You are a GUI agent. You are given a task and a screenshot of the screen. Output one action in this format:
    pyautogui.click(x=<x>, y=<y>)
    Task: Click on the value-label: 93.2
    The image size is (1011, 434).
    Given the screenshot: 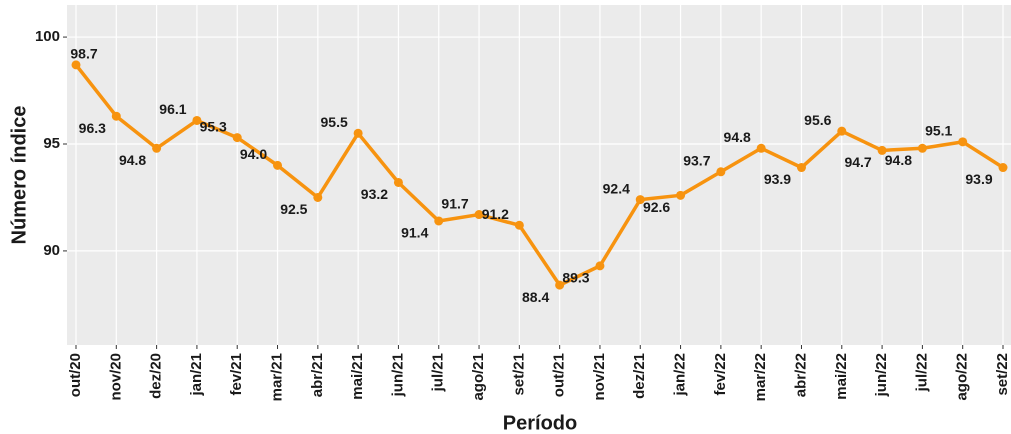 What is the action you would take?
    pyautogui.click(x=374, y=194)
    